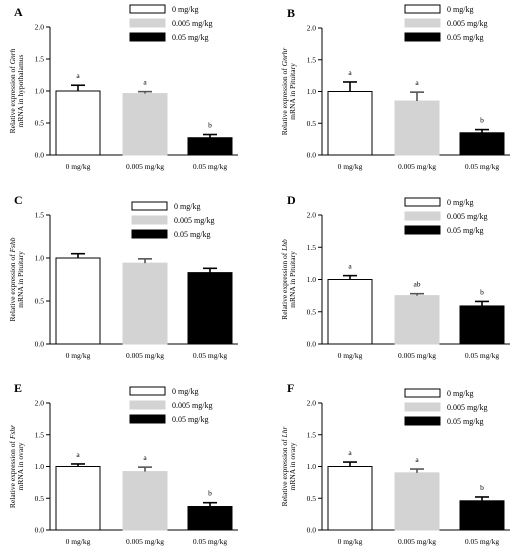 The height and width of the screenshot is (550, 529). I want to click on y-axis-label-gene: Fshr, so click(12, 432).